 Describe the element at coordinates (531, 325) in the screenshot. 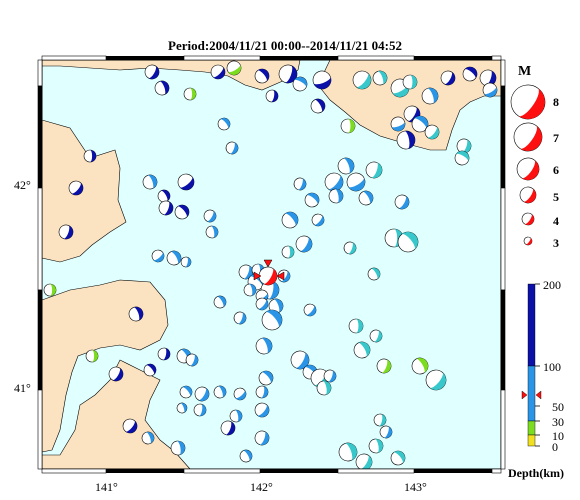

I see `depth-bar-deep` at that location.